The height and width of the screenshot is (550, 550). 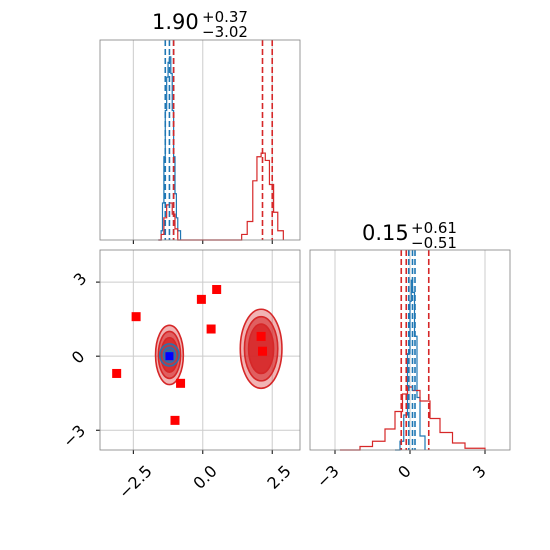 I want to click on joint-border, so click(x=200, y=350).